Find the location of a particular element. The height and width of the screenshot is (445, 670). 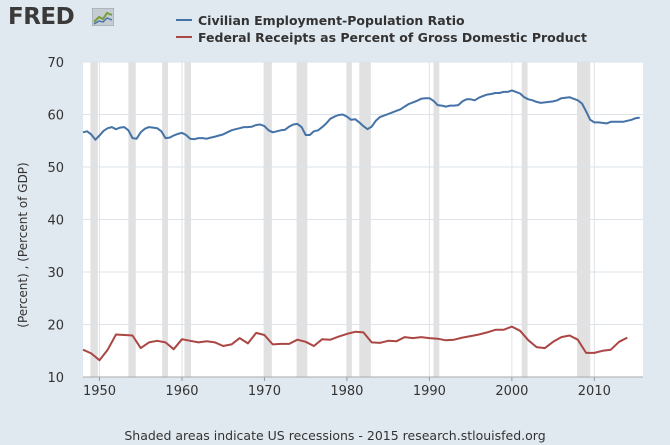

y-tick-label: 50 is located at coordinates (55, 168).